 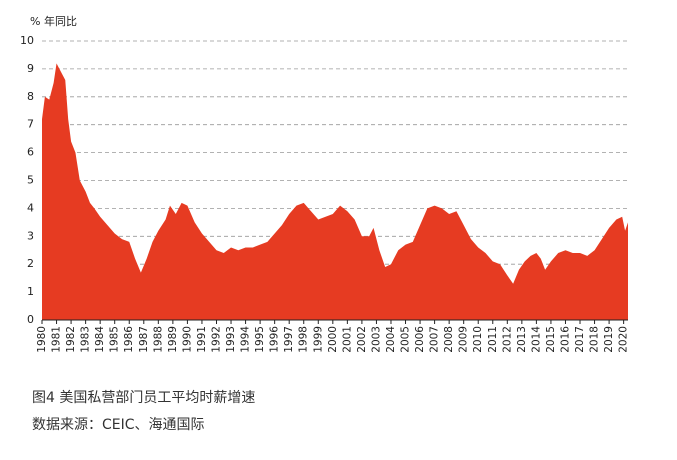 I want to click on x-tick-label: 2014, so click(x=536, y=339).